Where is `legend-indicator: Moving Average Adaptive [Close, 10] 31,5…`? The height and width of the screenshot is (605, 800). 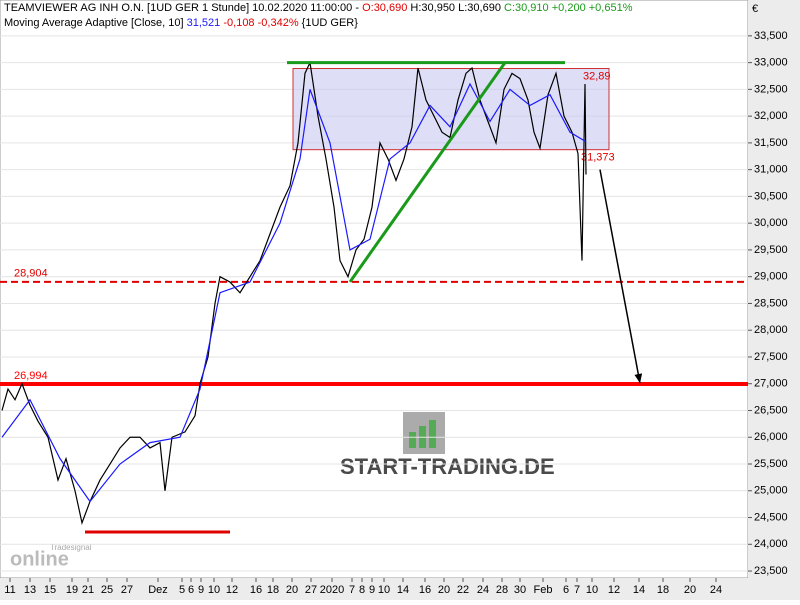 legend-indicator: Moving Average Adaptive [Close, 10] 31,5… is located at coordinates (181, 23).